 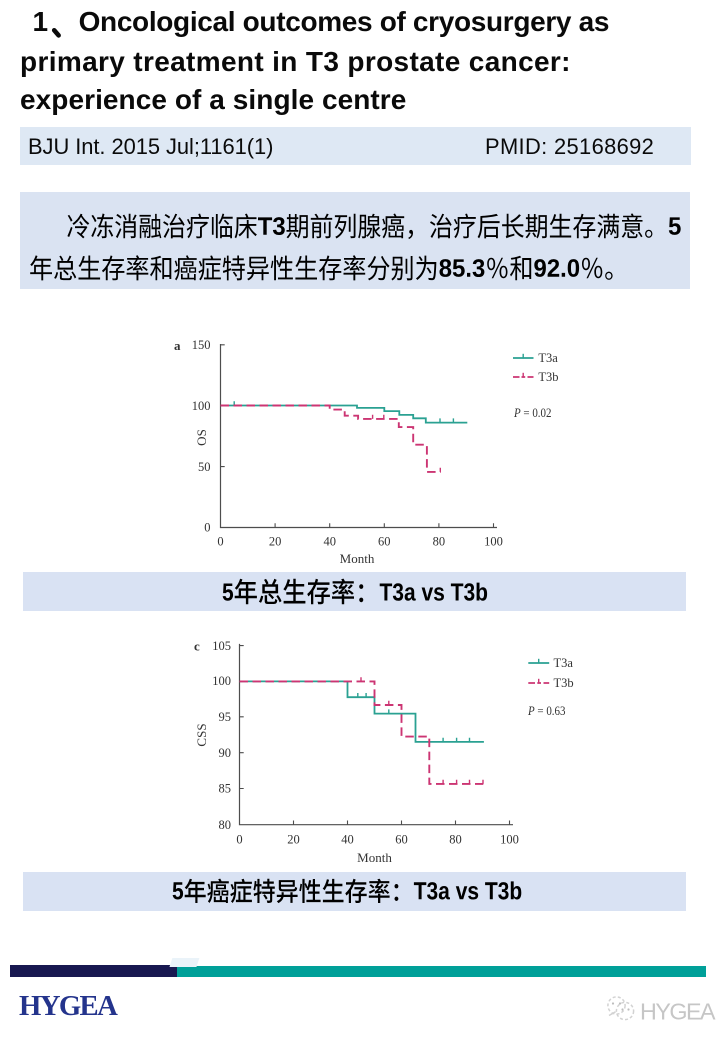 What do you see at coordinates (546, 711) in the screenshot?
I see `svg-text: P = 0.63` at bounding box center [546, 711].